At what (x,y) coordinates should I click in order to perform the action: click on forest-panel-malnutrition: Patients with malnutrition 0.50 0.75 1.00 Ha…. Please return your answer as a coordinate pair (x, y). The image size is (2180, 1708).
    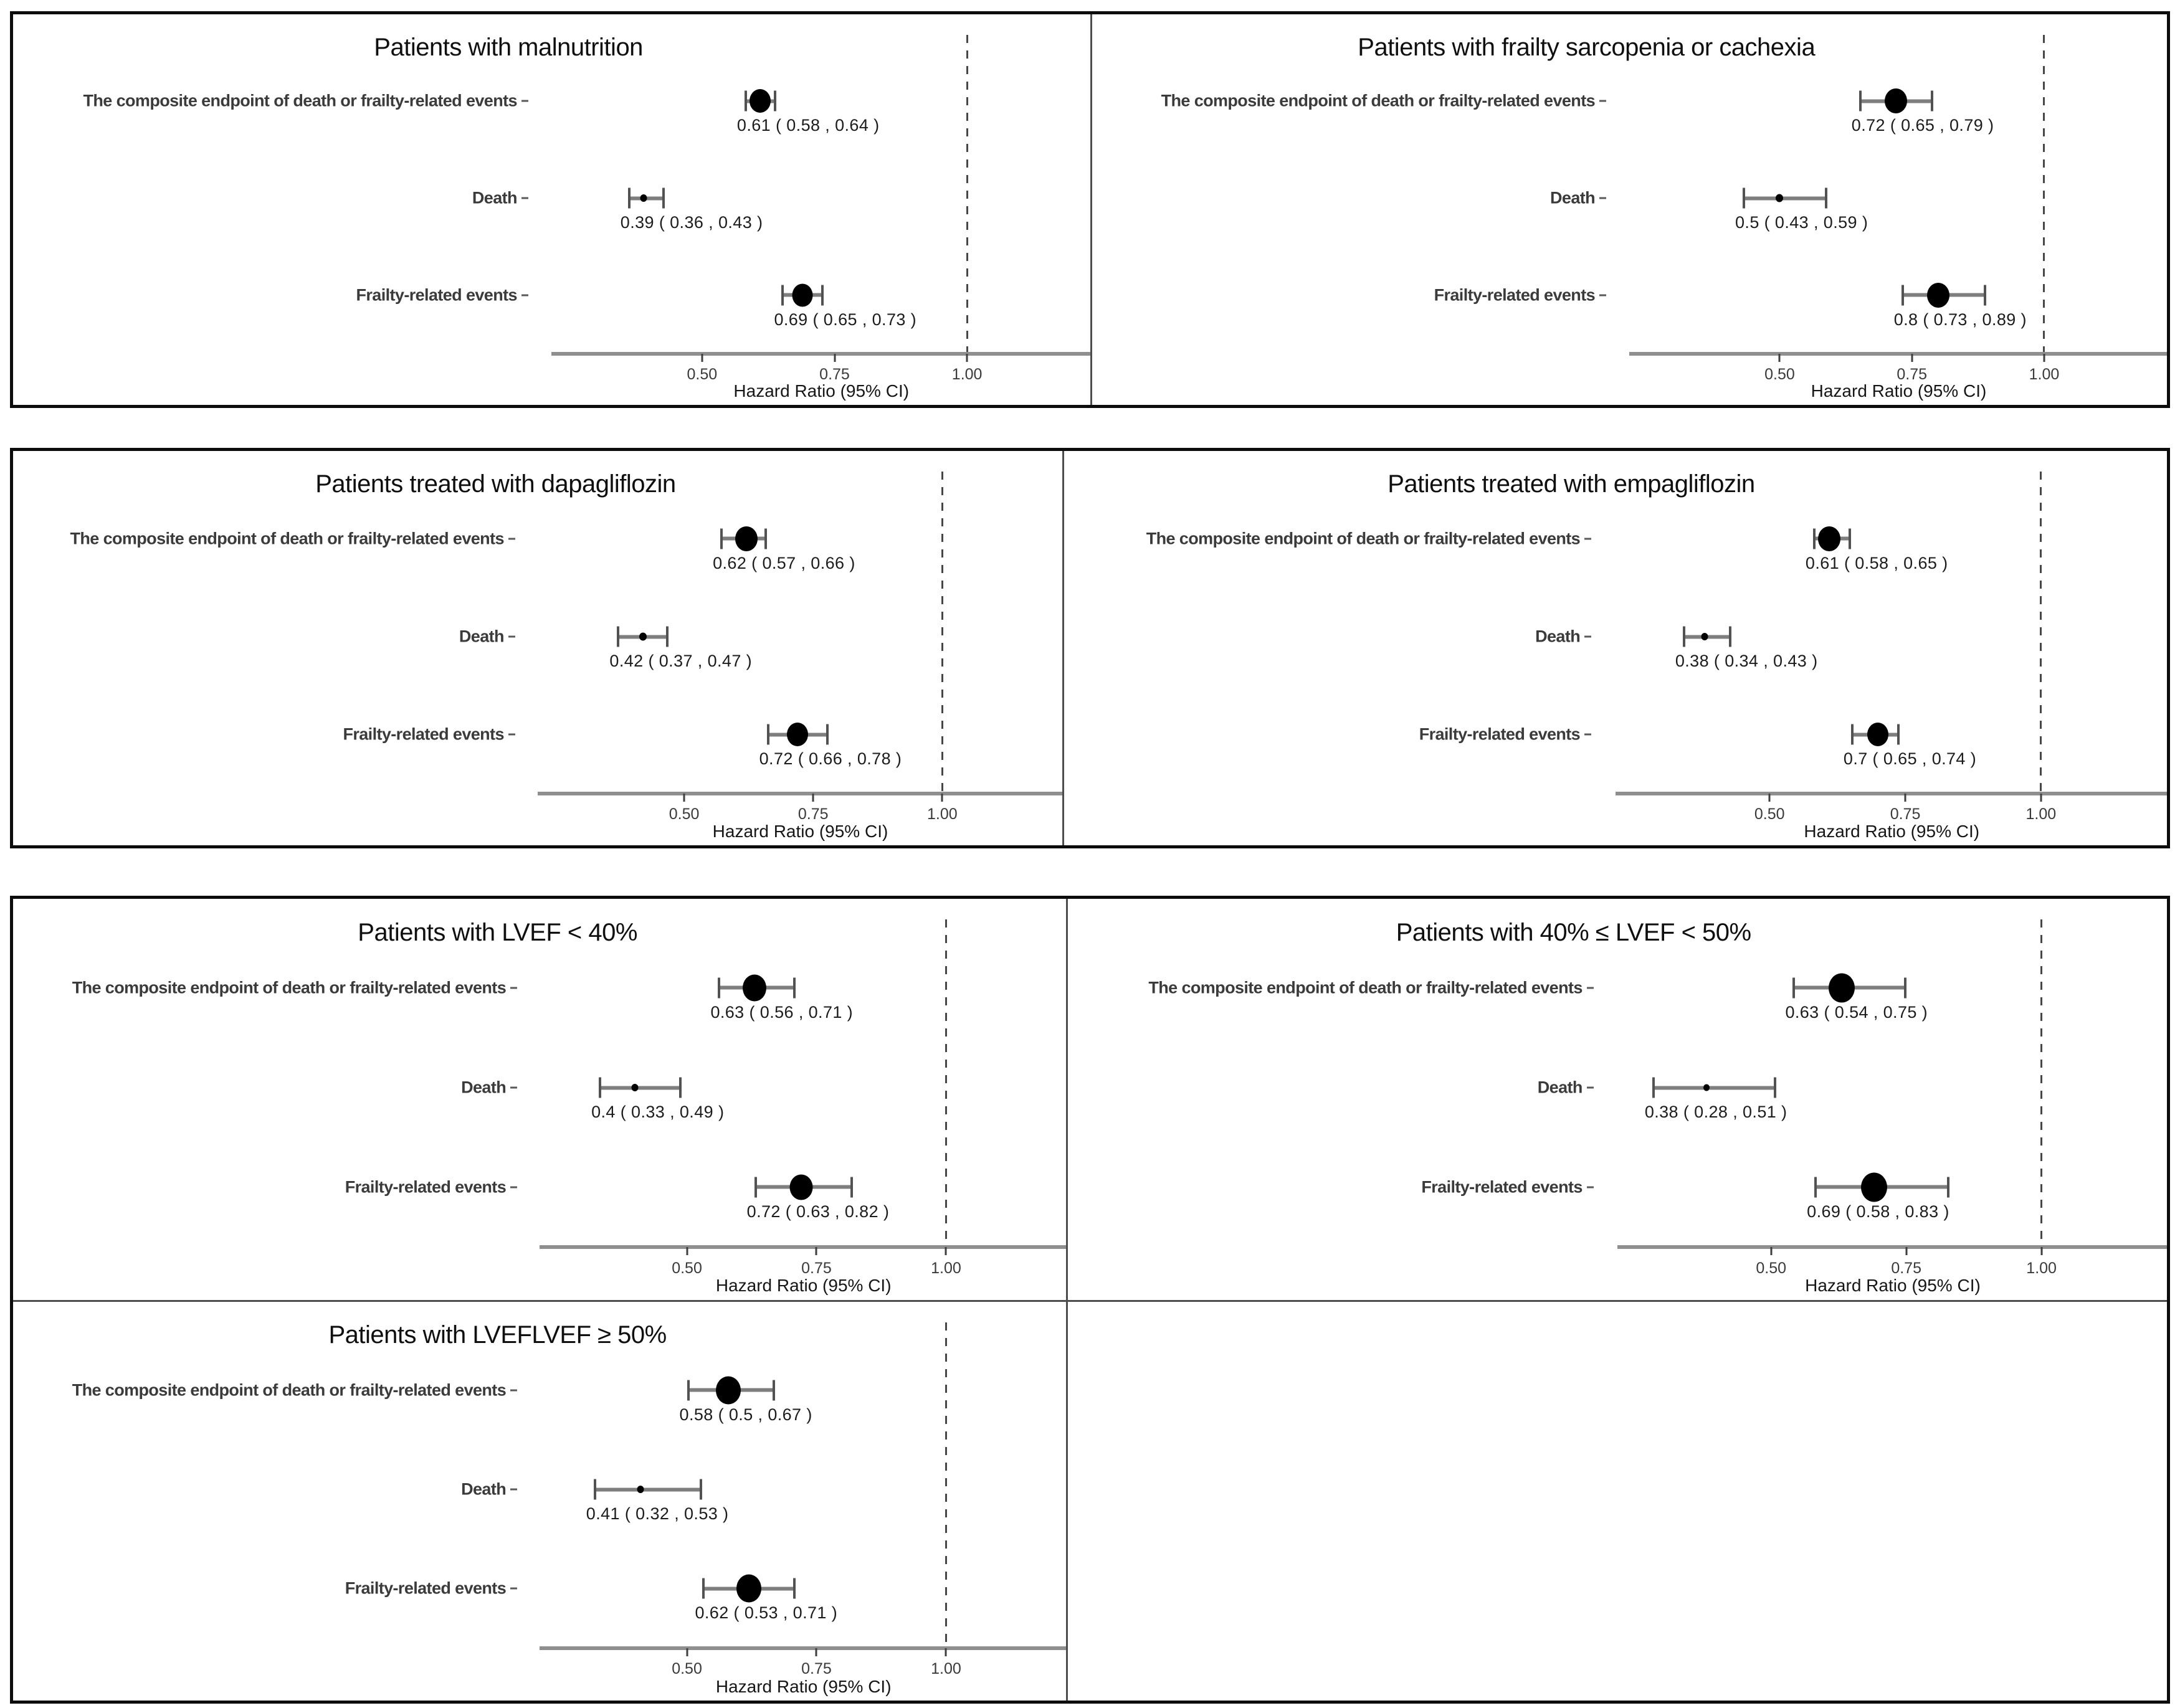
    Looking at the image, I should click on (551, 209).